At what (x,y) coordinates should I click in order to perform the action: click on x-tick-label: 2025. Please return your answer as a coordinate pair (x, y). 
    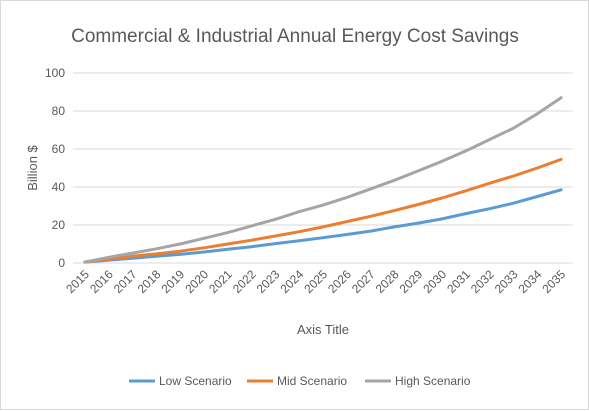
    Looking at the image, I should click on (315, 281).